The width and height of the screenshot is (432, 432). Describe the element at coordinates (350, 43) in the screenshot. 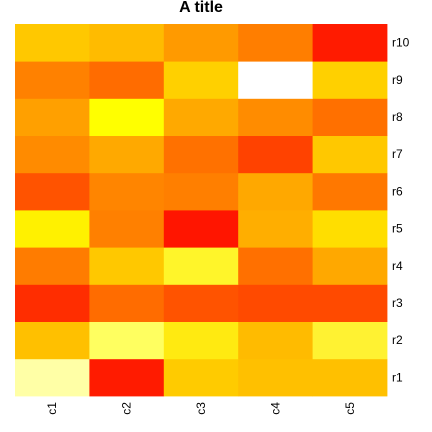

I see `heatmap-cell-r10-c5` at that location.